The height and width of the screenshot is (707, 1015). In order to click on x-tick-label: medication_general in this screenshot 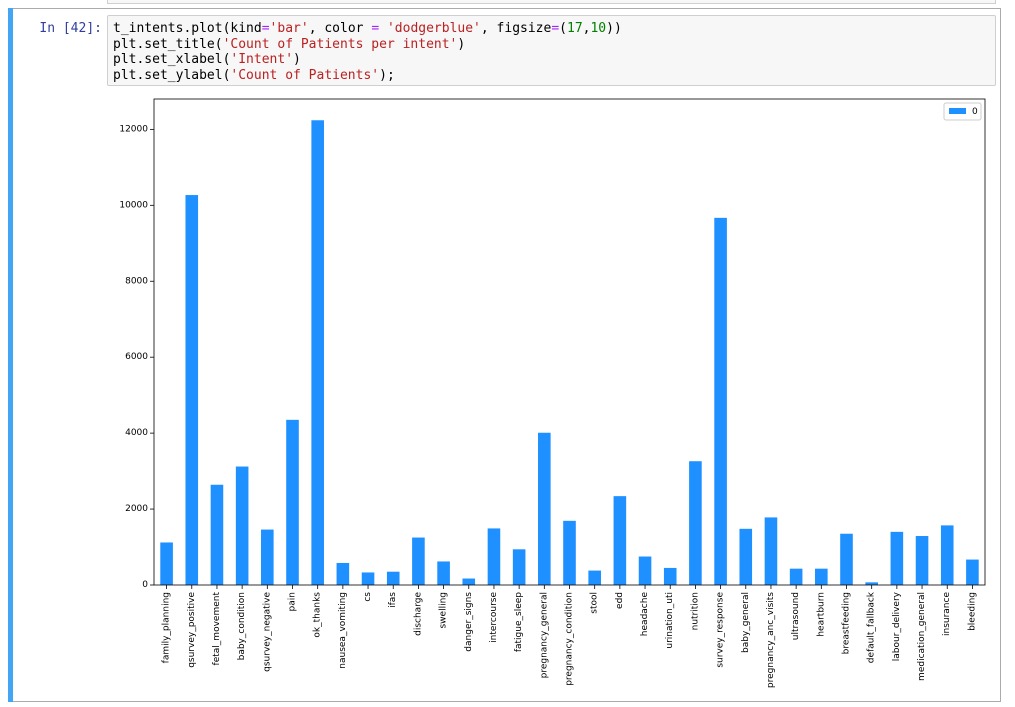, I will do `click(922, 636)`.